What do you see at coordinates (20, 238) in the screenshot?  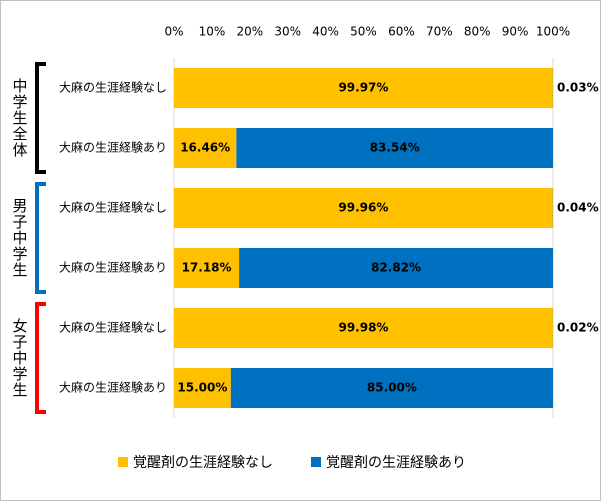 I see `group-label: 男子中学生` at bounding box center [20, 238].